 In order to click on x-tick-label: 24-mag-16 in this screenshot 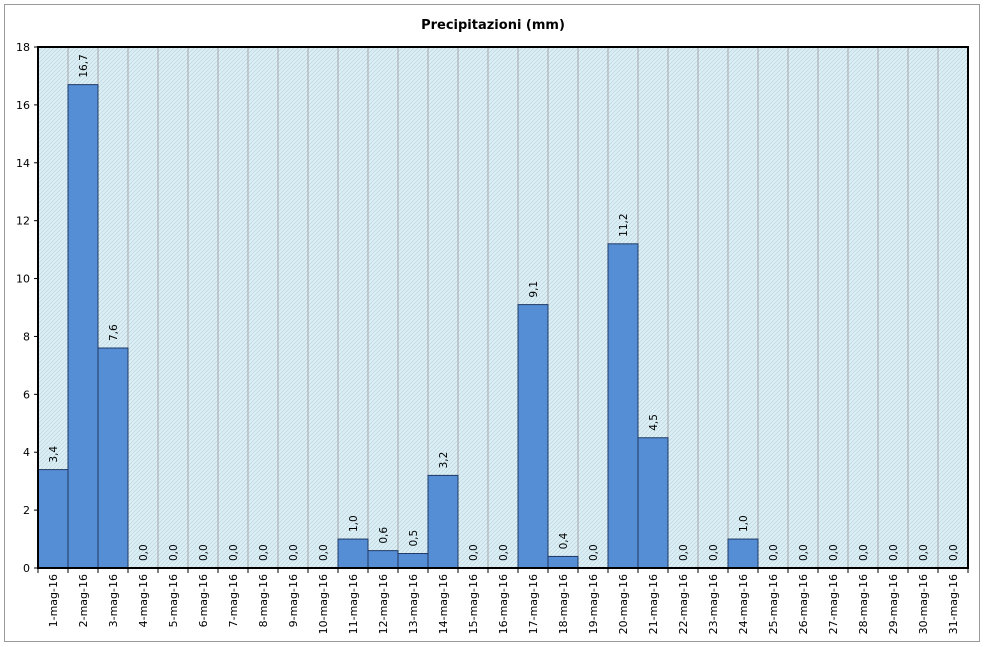, I will do `click(743, 604)`.